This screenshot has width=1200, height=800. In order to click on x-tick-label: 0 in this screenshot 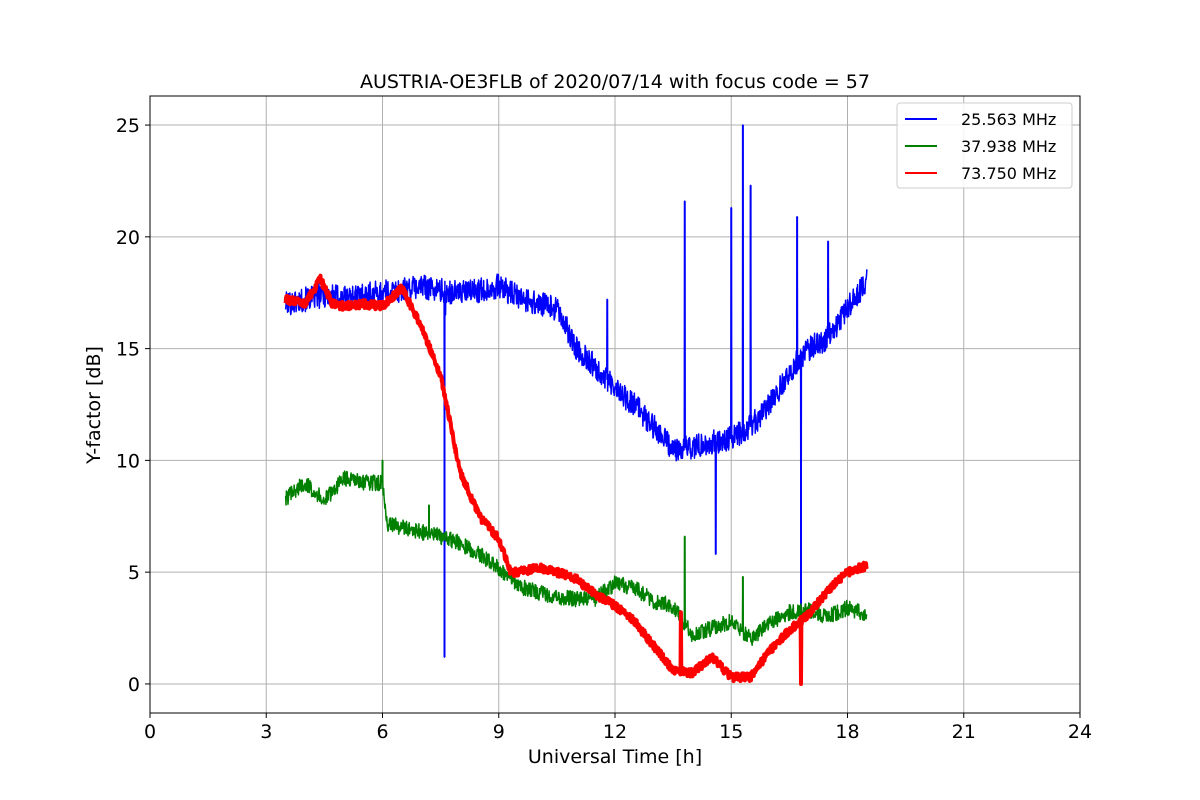, I will do `click(150, 732)`.